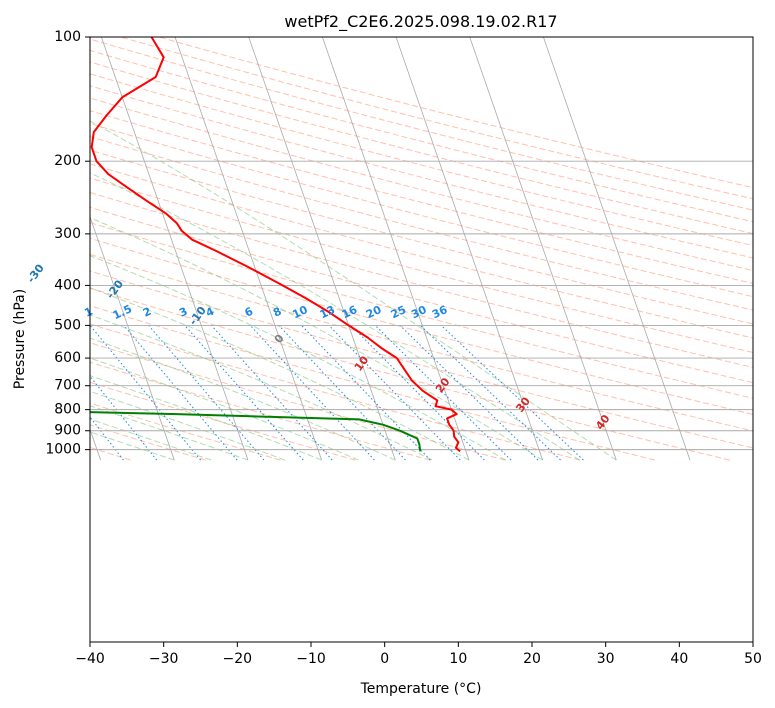  Describe the element at coordinates (122, 312) in the screenshot. I see `mixing-ratio-label: 1.5` at that location.